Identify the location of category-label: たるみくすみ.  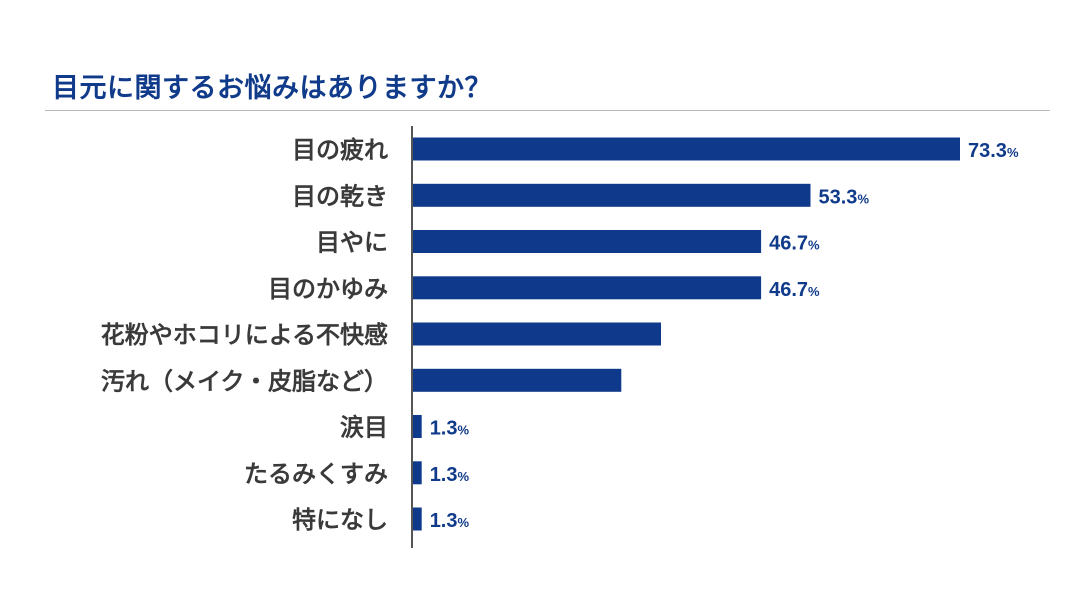
(316, 474).